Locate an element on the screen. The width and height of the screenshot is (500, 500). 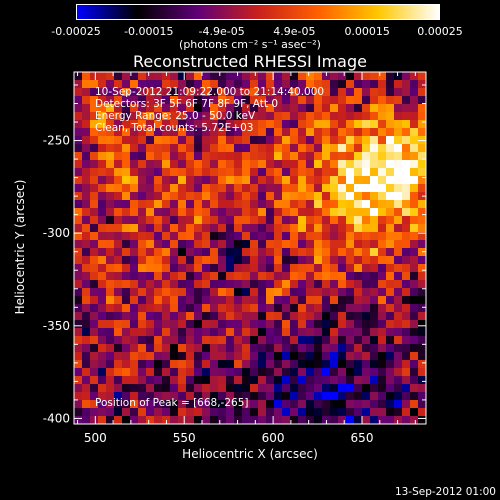
y-tick-label: -300 is located at coordinates (56, 233).